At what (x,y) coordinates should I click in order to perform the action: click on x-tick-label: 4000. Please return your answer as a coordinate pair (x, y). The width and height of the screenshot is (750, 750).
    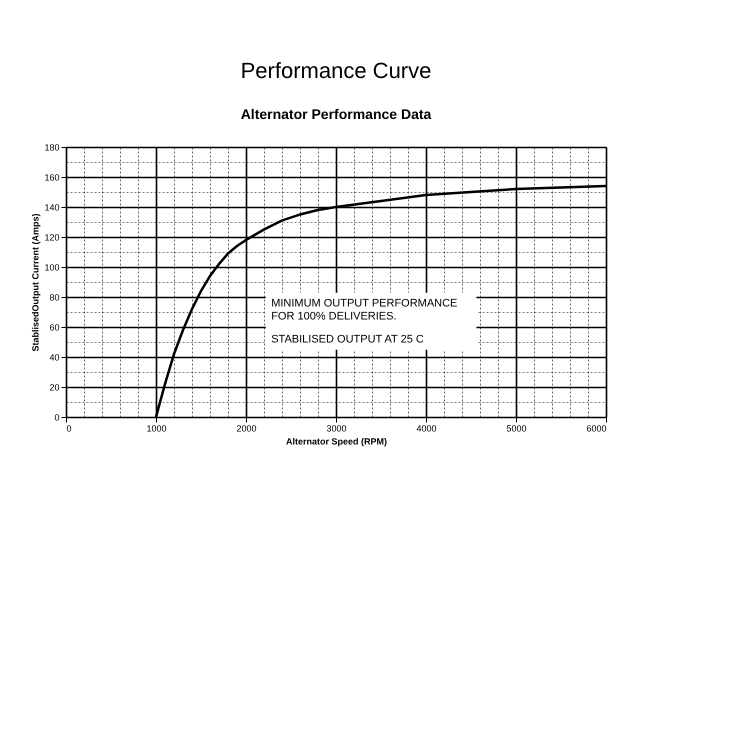
    Looking at the image, I should click on (426, 429).